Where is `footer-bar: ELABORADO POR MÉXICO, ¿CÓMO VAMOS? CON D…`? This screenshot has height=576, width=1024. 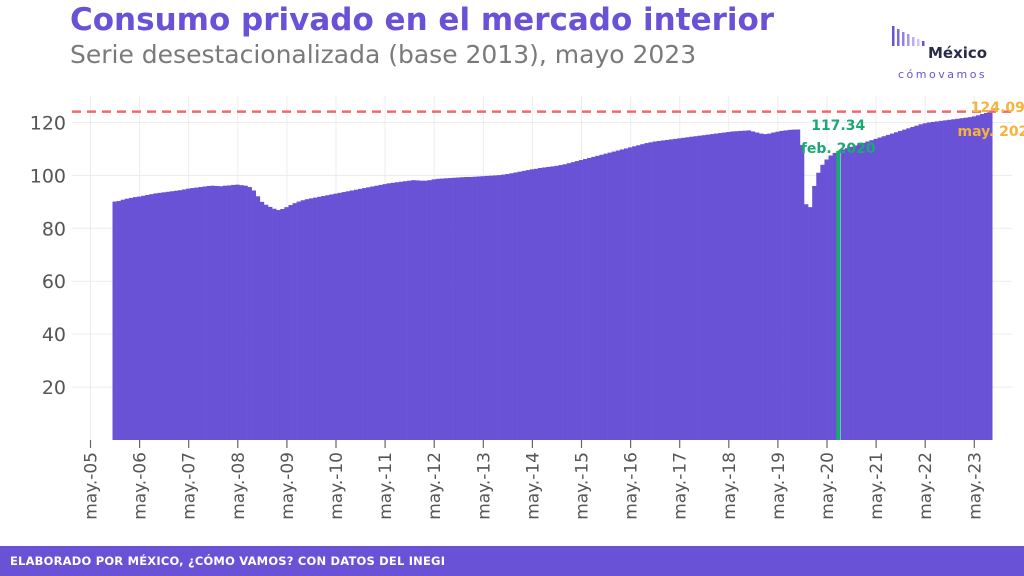
footer-bar: ELABORADO POR MÉXICO, ¿CÓMO VAMOS? CON D… is located at coordinates (512, 561).